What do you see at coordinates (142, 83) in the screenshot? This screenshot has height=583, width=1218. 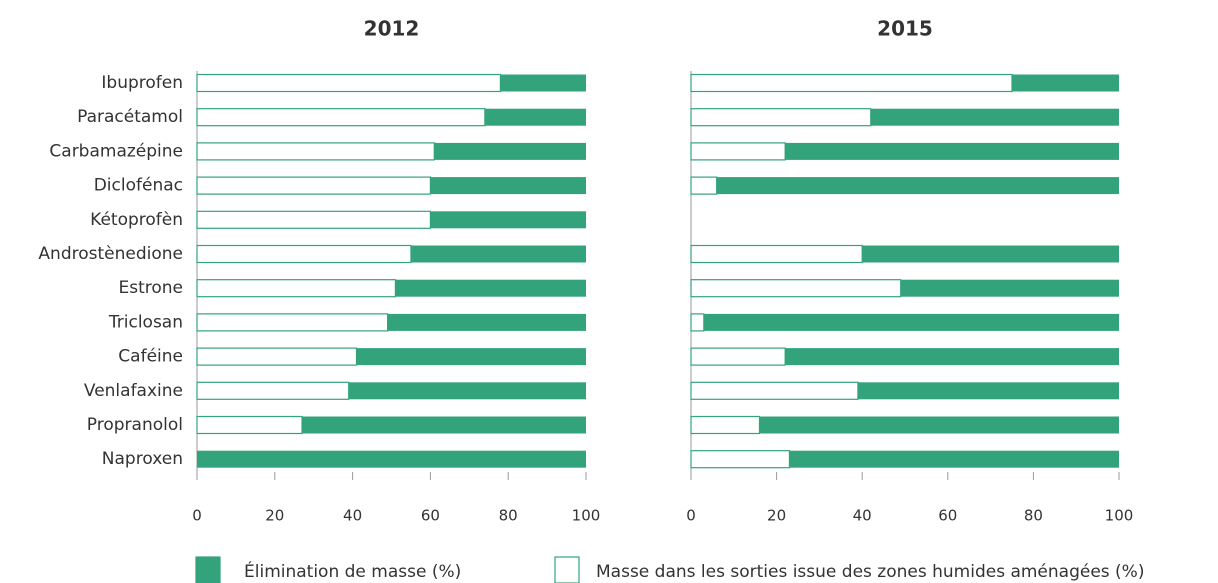 I see `category-label: Ibuprofen` at bounding box center [142, 83].